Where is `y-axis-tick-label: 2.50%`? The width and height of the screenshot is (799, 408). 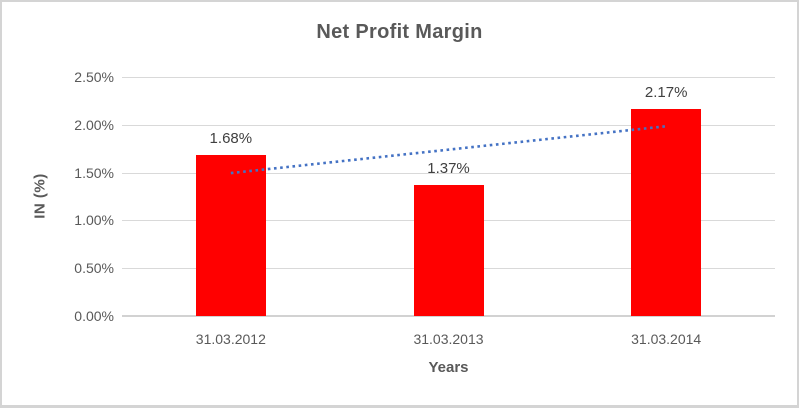
y-axis-tick-label: 2.50% is located at coordinates (94, 77).